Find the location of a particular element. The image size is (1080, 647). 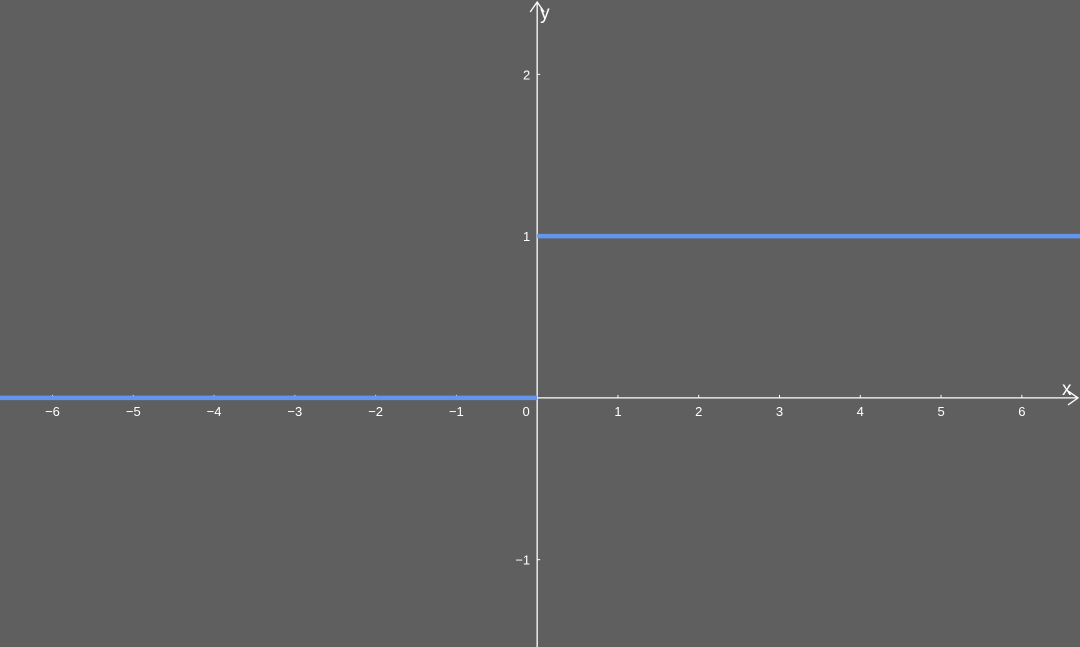

x-tick-label: 1 is located at coordinates (617, 411).